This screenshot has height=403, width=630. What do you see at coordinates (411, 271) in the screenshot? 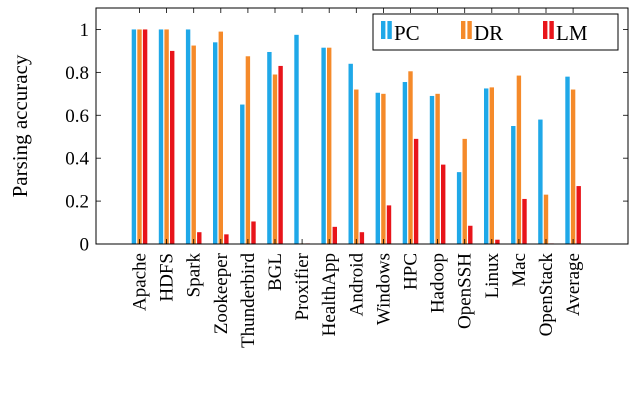
I see `category-label-hpc: HPC` at bounding box center [411, 271].